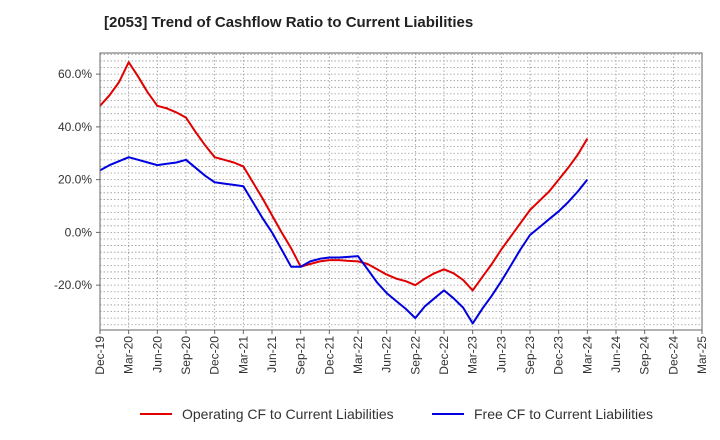 The width and height of the screenshot is (720, 440). What do you see at coordinates (473, 355) in the screenshot?
I see `x-tick-label: Mar-23` at bounding box center [473, 355].